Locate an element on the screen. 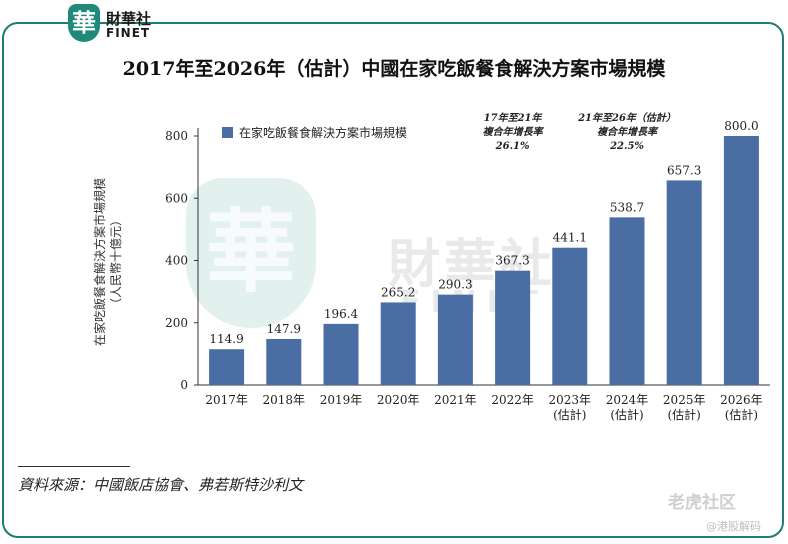 The height and width of the screenshot is (544, 788). y-tick-label: 200 is located at coordinates (176, 323).